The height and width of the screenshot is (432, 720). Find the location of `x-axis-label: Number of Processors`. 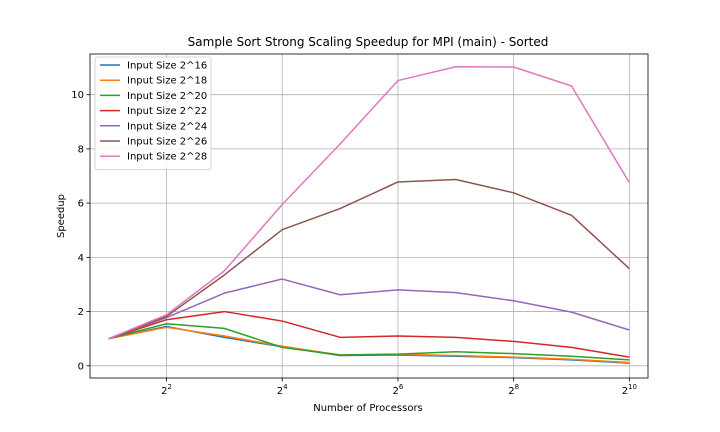

x-axis-label: Number of Processors is located at coordinates (368, 408).